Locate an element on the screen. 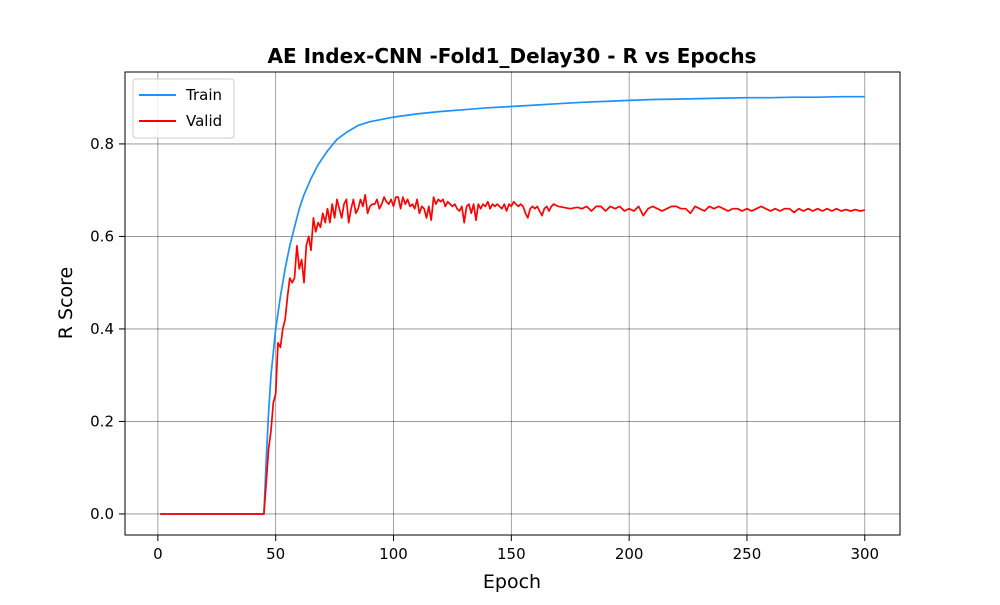 Image resolution: width=1000 pixels, height=605 pixels. x-axis-label: Epoch is located at coordinates (512, 582).